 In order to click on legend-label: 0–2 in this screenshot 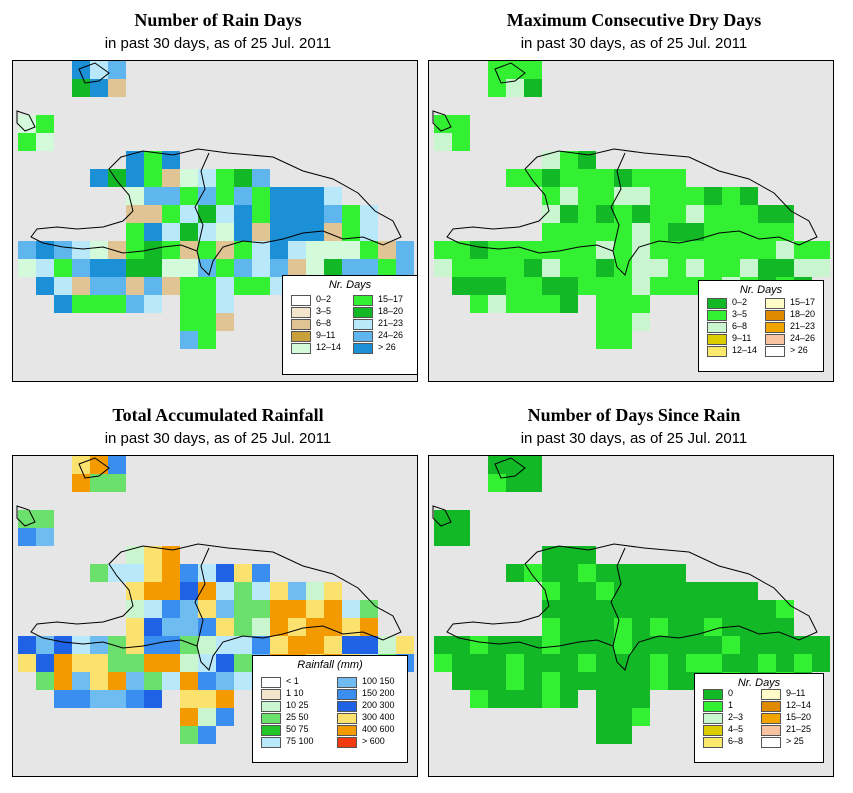, I will do `click(740, 302)`.